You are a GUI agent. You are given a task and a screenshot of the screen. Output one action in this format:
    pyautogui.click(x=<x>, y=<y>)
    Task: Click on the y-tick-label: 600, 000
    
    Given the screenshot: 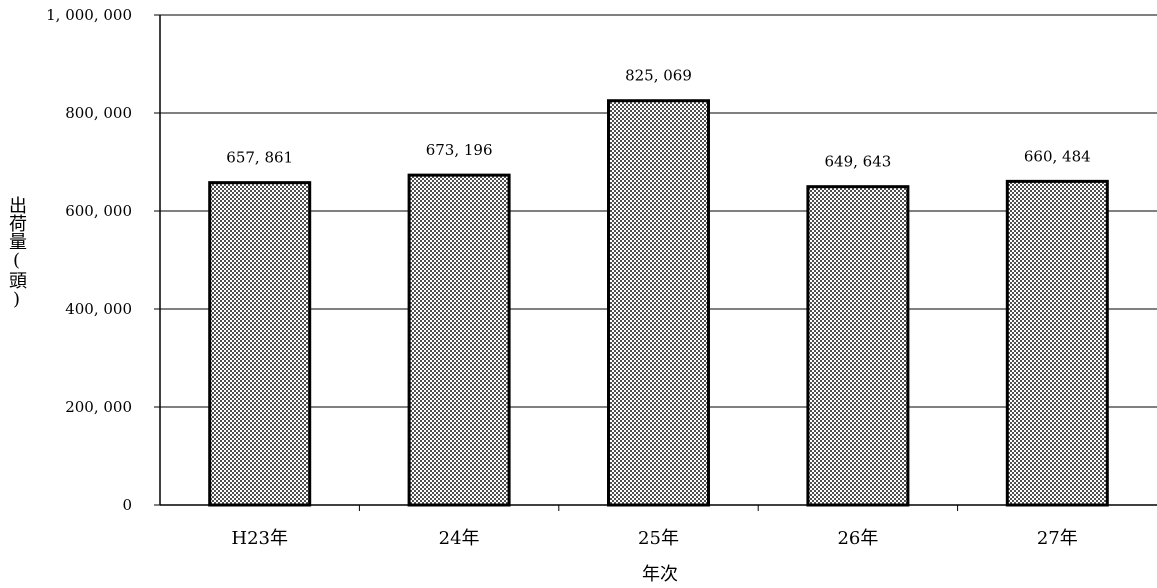 What is the action you would take?
    pyautogui.click(x=98, y=211)
    